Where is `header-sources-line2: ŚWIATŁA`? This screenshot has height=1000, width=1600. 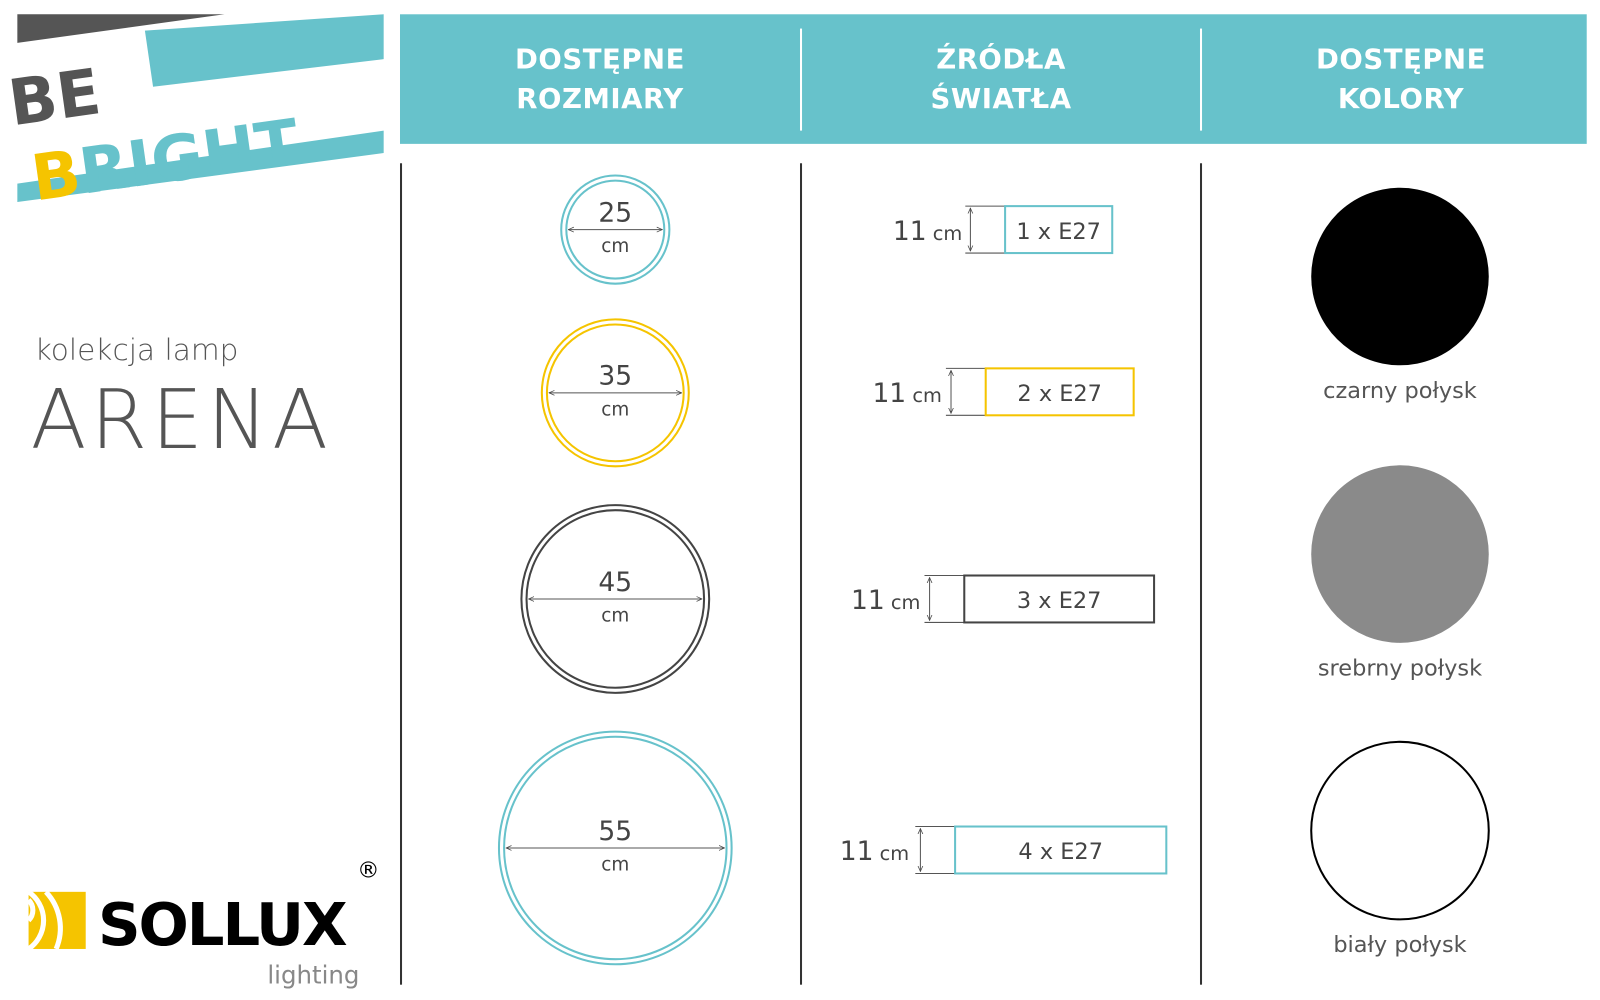
header-sources-line2: ŚWIATŁA is located at coordinates (1001, 99).